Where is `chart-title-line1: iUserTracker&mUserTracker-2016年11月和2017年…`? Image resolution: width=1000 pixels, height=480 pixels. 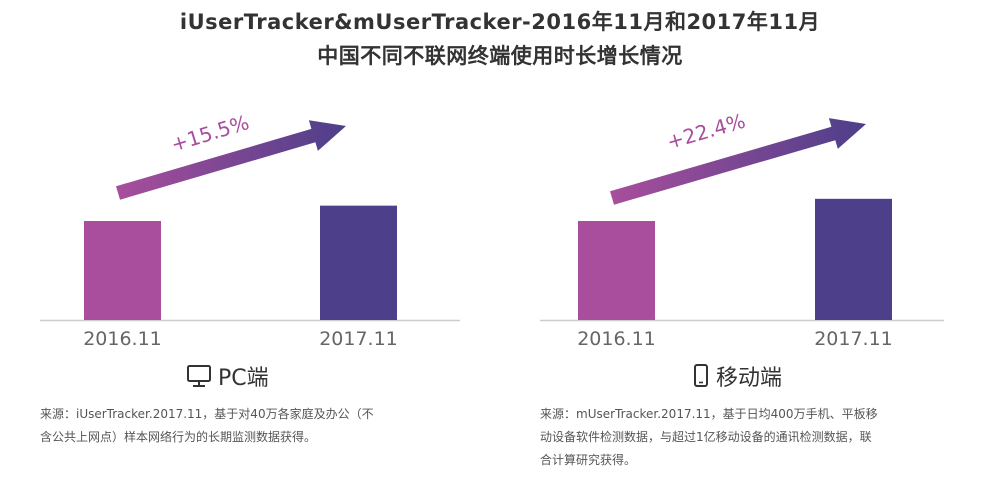
chart-title-line1: iUserTracker&mUserTracker-2016年11月和2017年… is located at coordinates (500, 22).